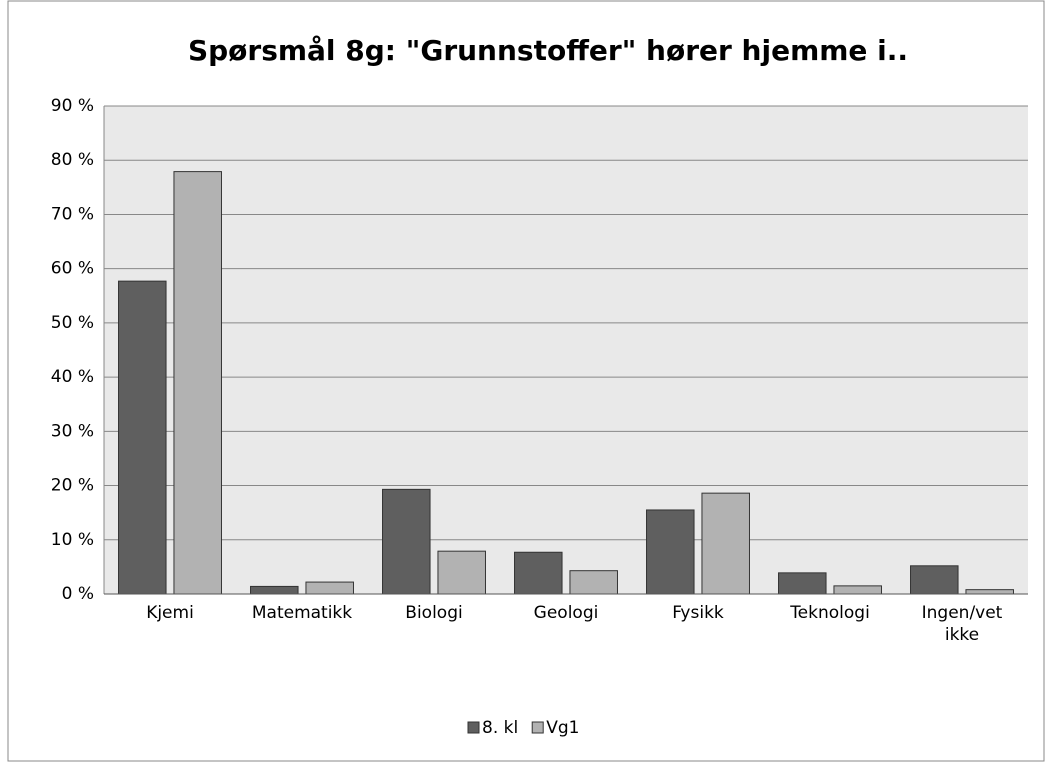 This screenshot has width=1045, height=762. I want to click on y-tick-label: 50 %, so click(72, 323).